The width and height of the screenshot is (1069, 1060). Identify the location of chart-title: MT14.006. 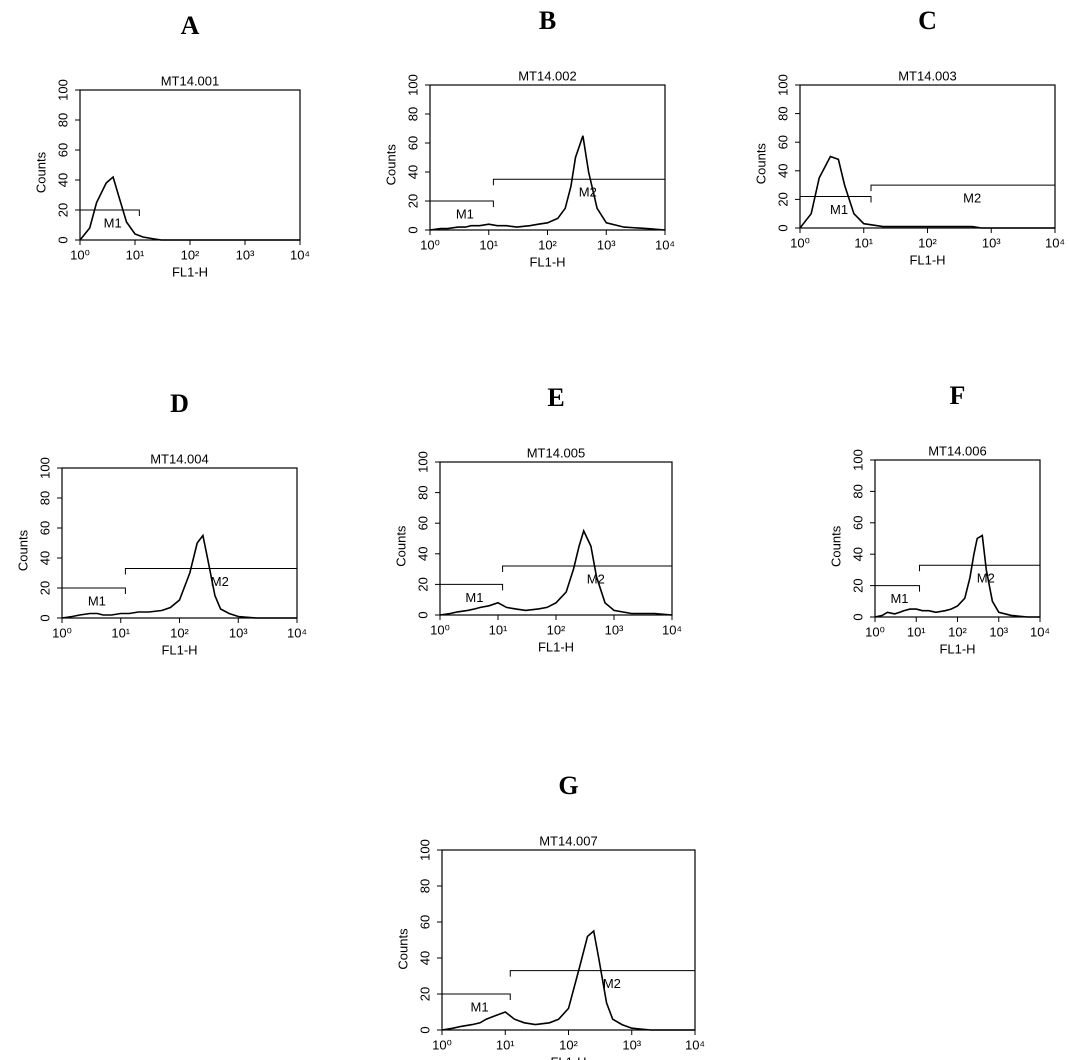
(957, 450).